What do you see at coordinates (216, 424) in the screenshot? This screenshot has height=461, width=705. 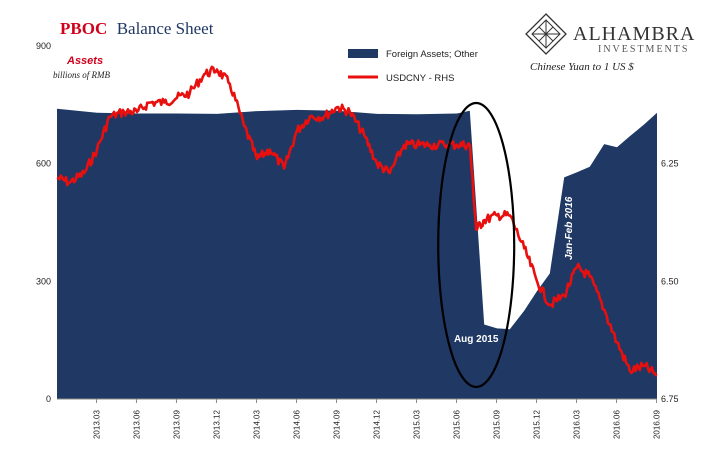 I see `x-tick-label: 2013.12` at bounding box center [216, 424].